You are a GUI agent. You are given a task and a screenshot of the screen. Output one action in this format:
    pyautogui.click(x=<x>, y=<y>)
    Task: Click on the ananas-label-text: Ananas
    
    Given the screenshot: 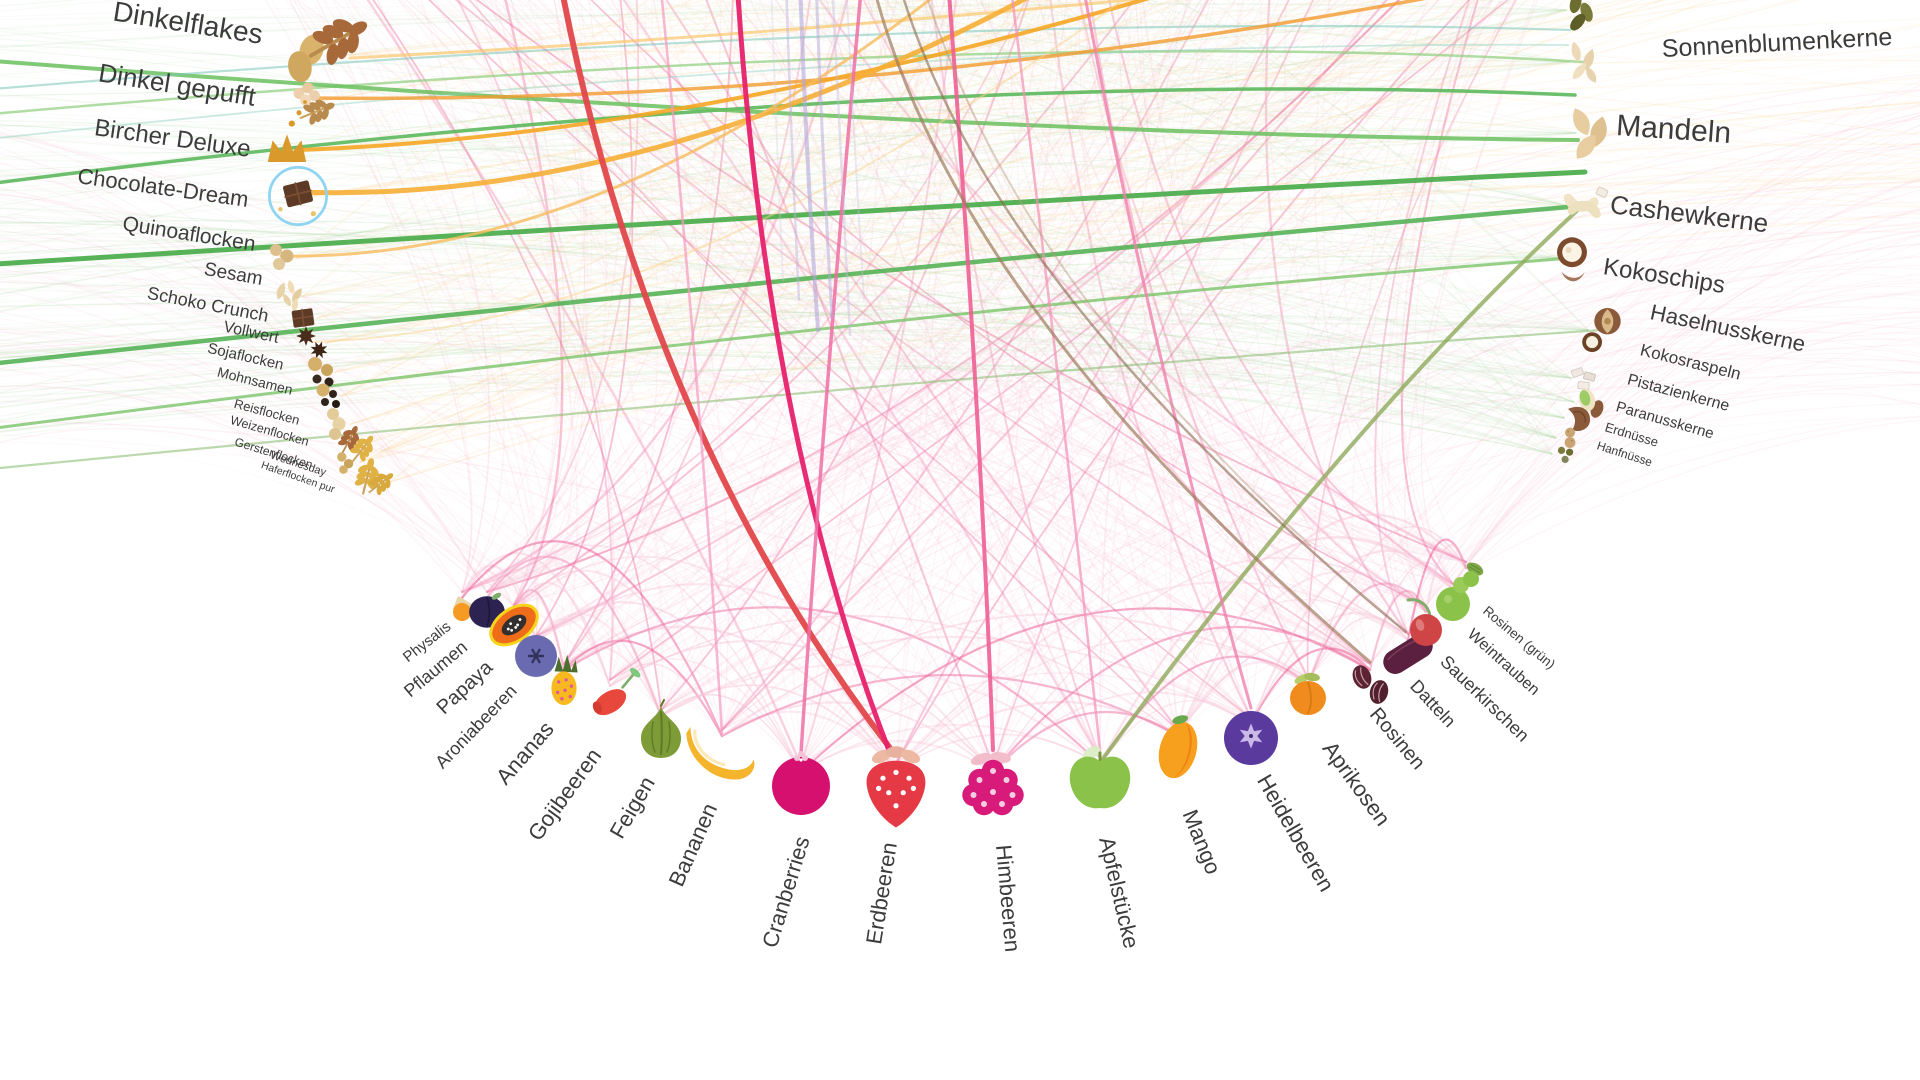 What is the action you would take?
    pyautogui.click(x=525, y=753)
    